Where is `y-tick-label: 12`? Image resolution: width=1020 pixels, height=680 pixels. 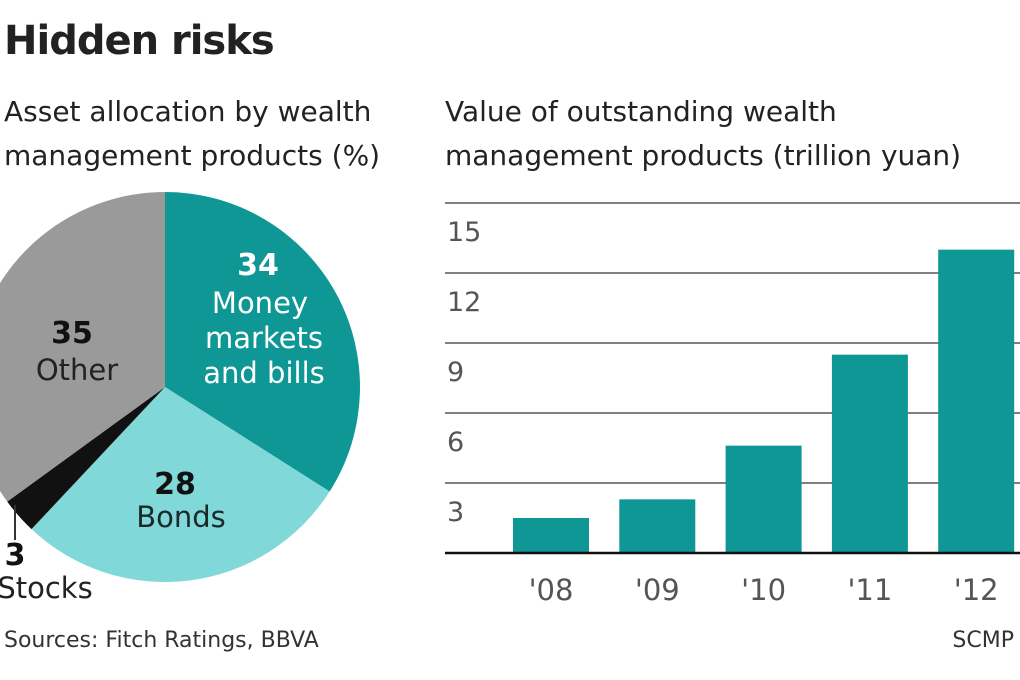 y-tick-label: 12 is located at coordinates (464, 302).